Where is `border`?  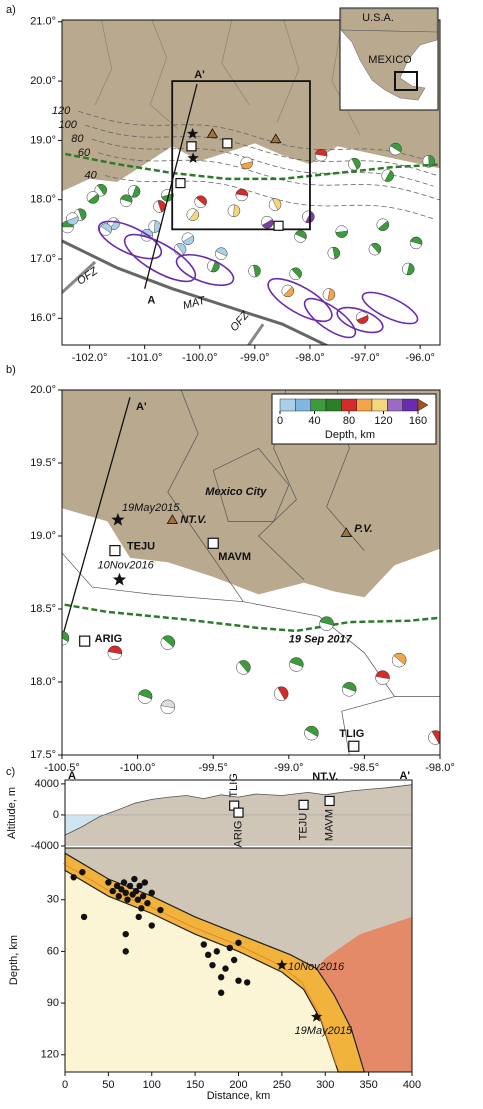
border is located at coordinates (389, 31).